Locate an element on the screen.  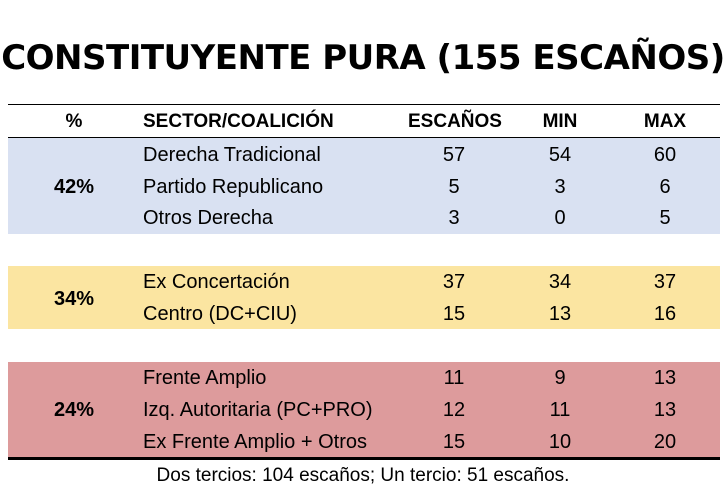
seats-value: 57 is located at coordinates (454, 155).